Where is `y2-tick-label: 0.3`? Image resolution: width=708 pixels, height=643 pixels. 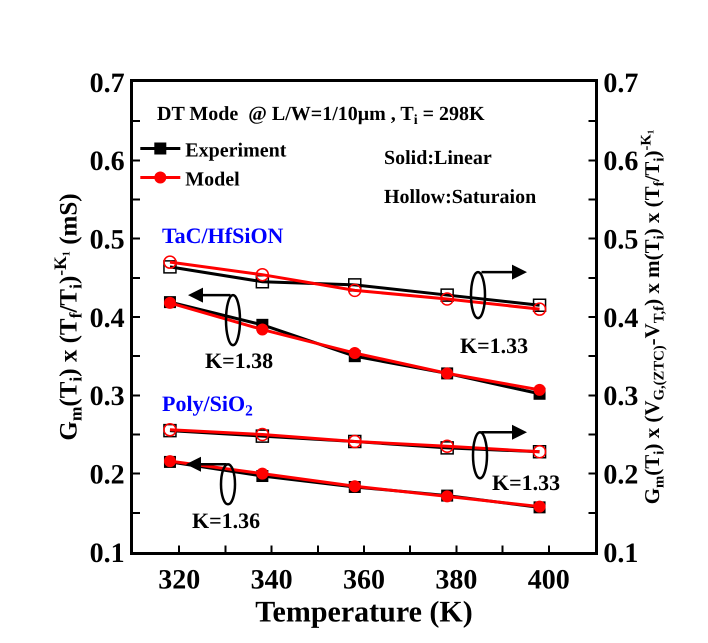
y2-tick-label: 0.3 is located at coordinates (620, 396).